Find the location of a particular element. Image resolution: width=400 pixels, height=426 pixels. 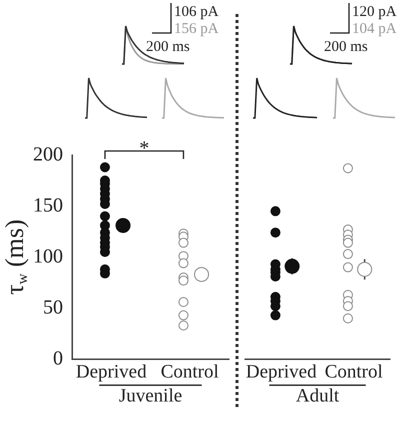

text: Adult is located at coordinates (318, 396).